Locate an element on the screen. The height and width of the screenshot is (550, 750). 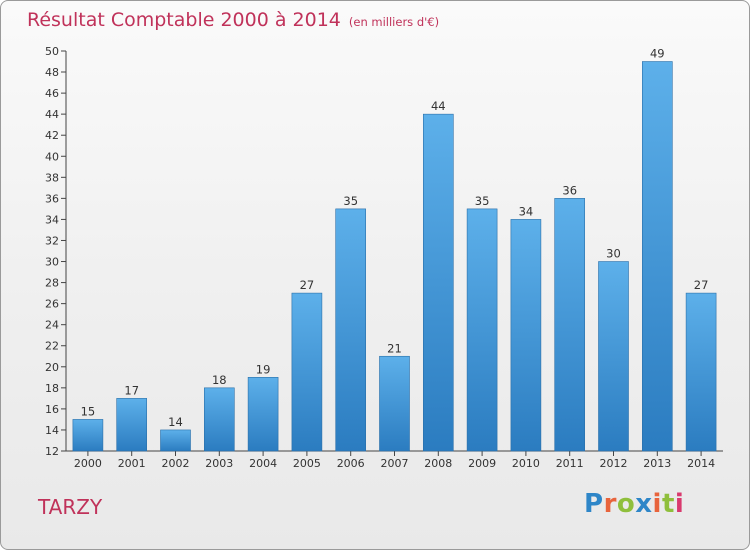
bar-value-label: 14 is located at coordinates (175, 422).